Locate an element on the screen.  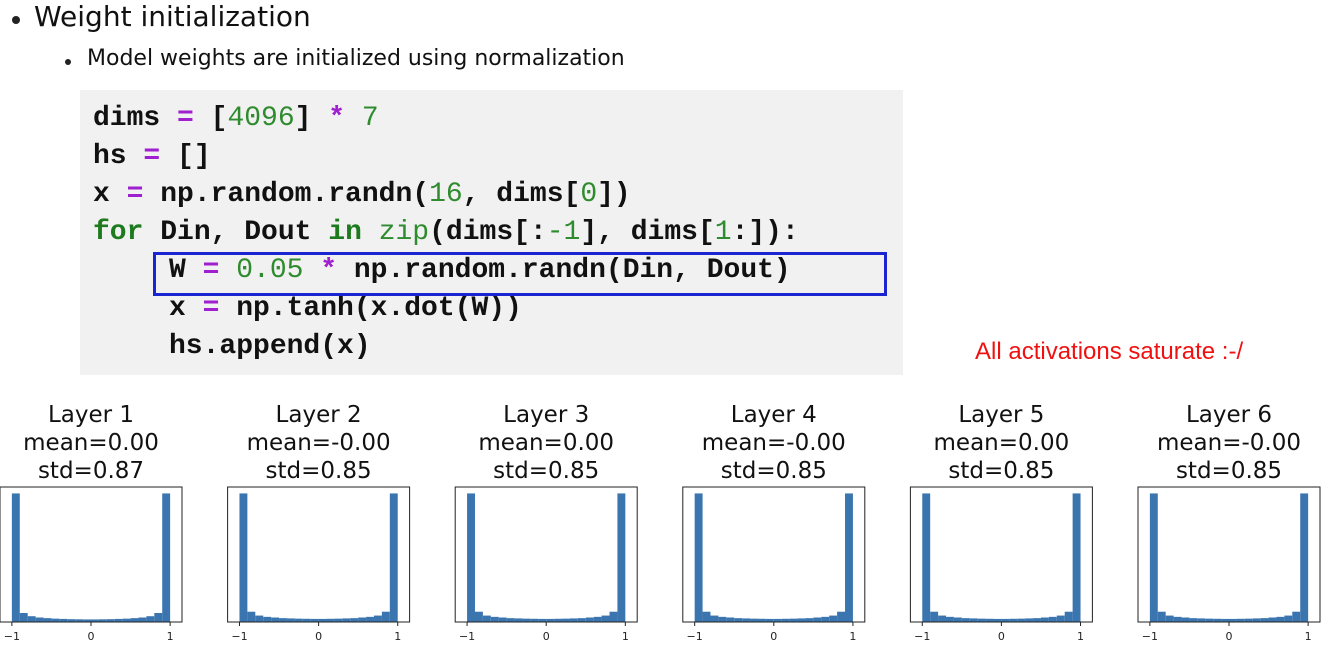
highlight-box is located at coordinates (520, 274).